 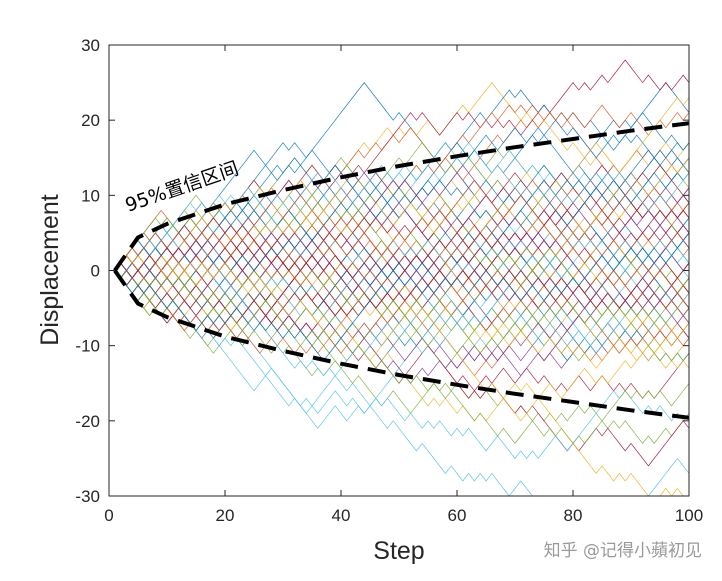 What do you see at coordinates (623, 551) in the screenshot?
I see `watermark: 知乎 @记得小蘋初见` at bounding box center [623, 551].